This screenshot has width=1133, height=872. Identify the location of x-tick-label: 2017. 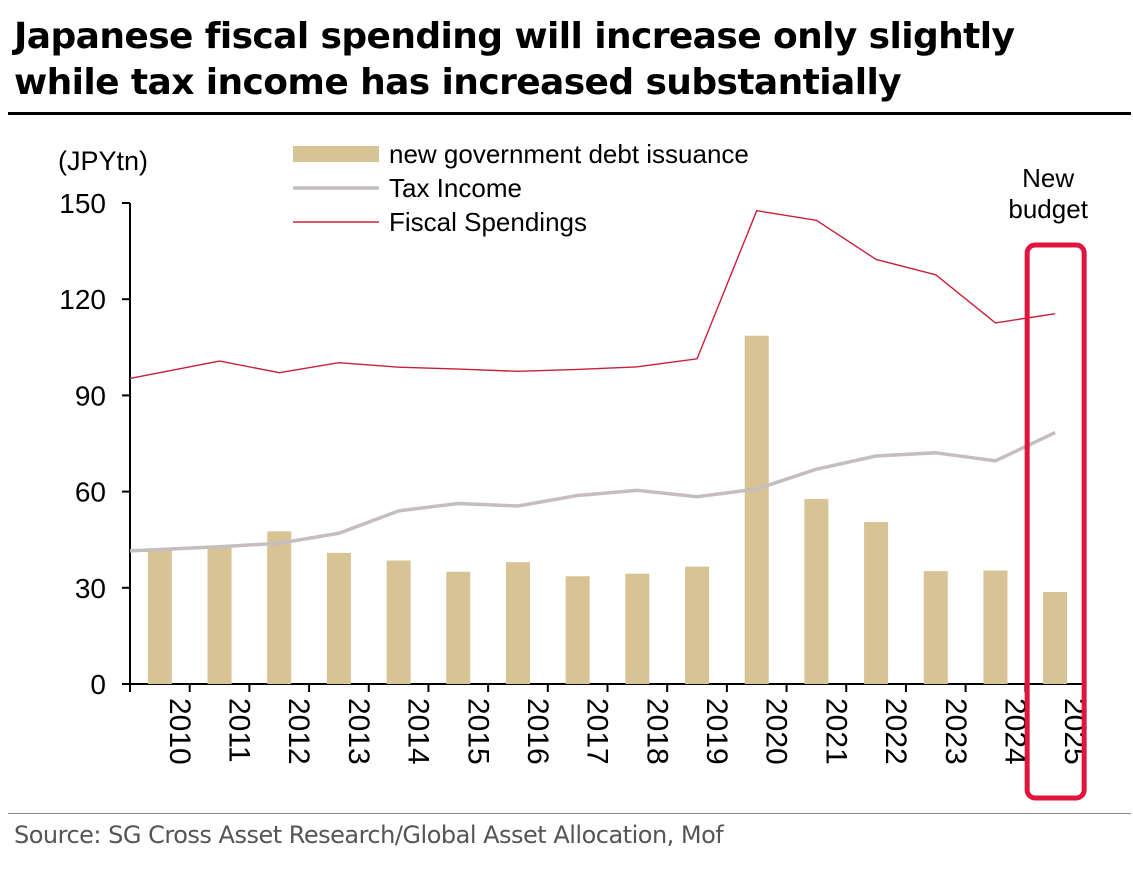
(597, 731).